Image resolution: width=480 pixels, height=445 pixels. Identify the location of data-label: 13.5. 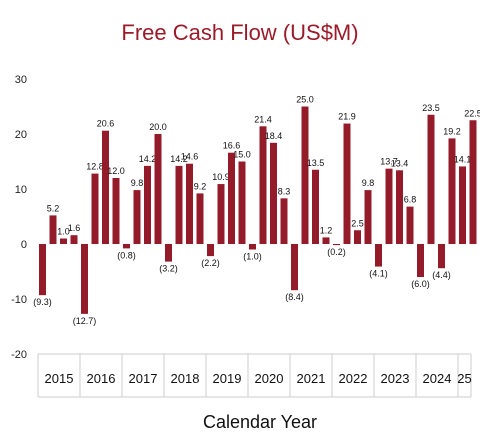
(316, 163).